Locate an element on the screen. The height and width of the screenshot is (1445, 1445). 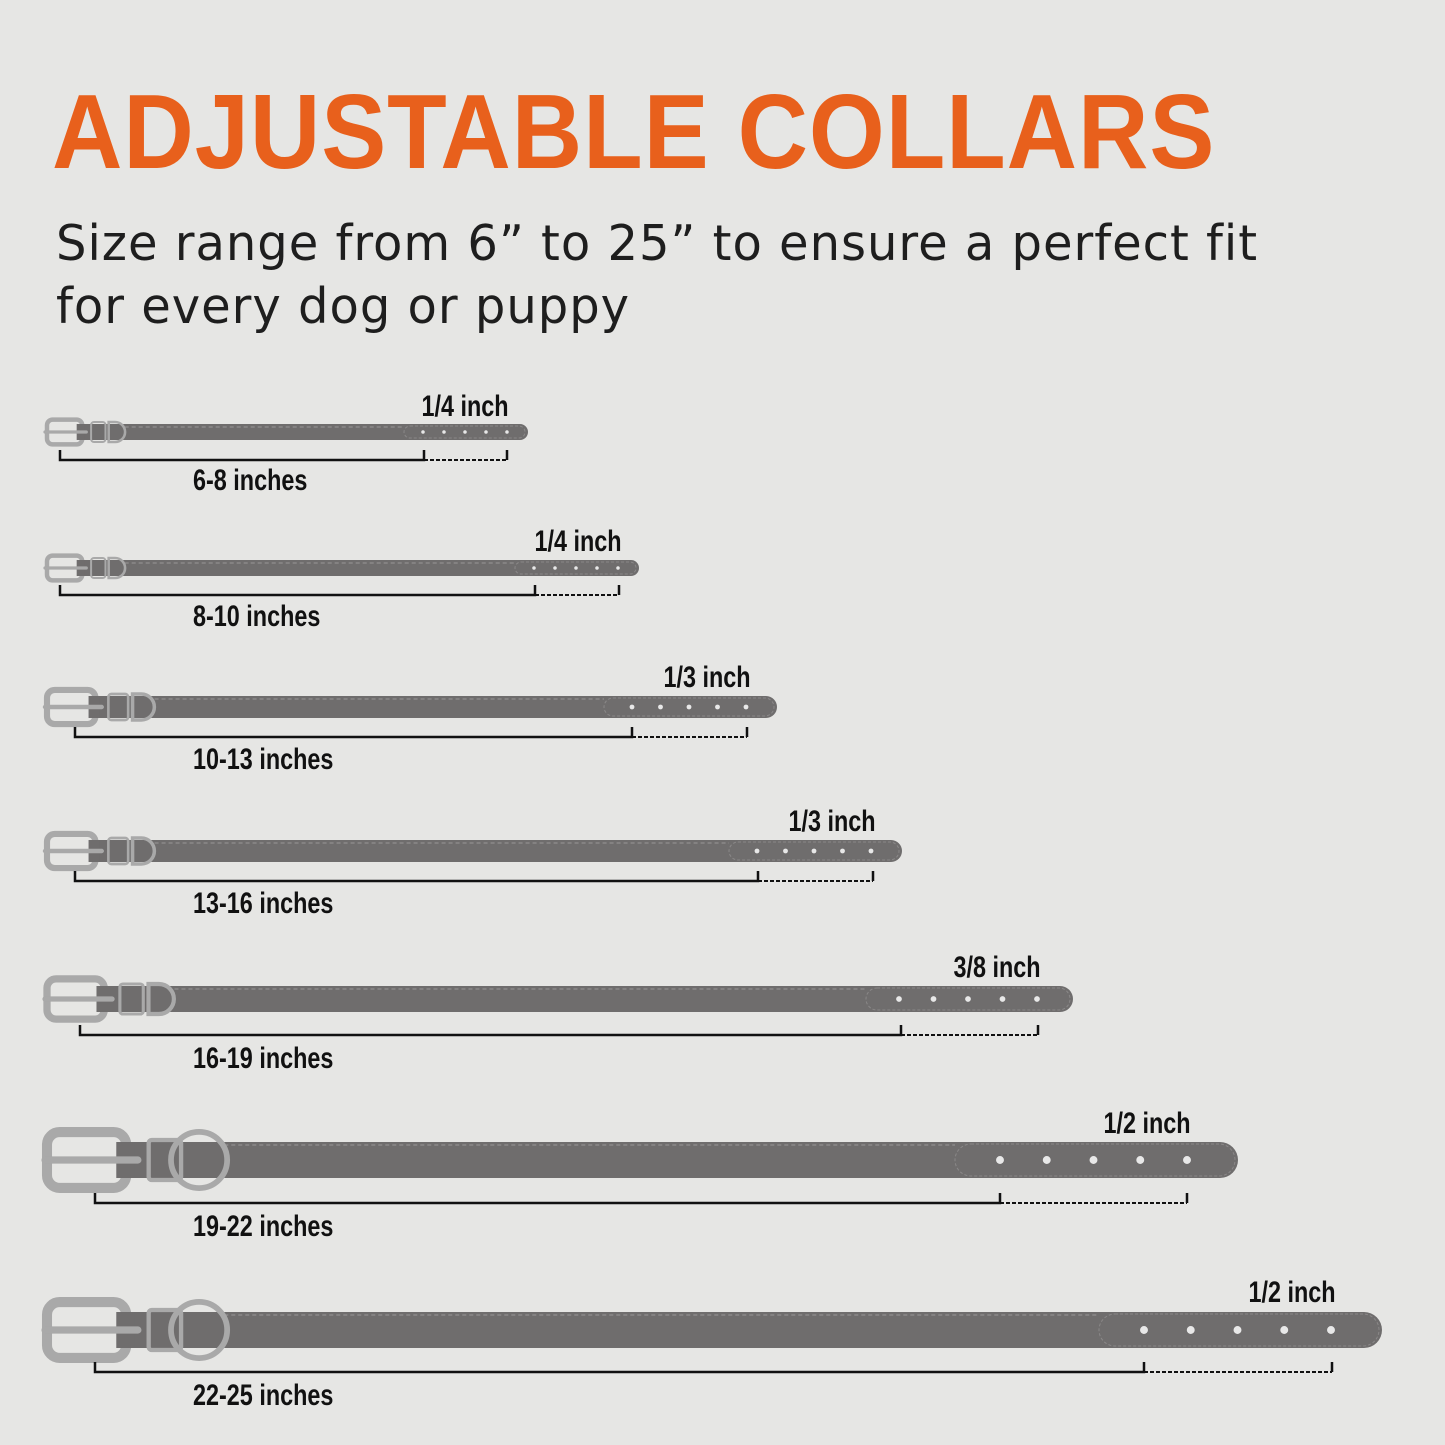
size-label: 13-16 inches is located at coordinates (263, 902).